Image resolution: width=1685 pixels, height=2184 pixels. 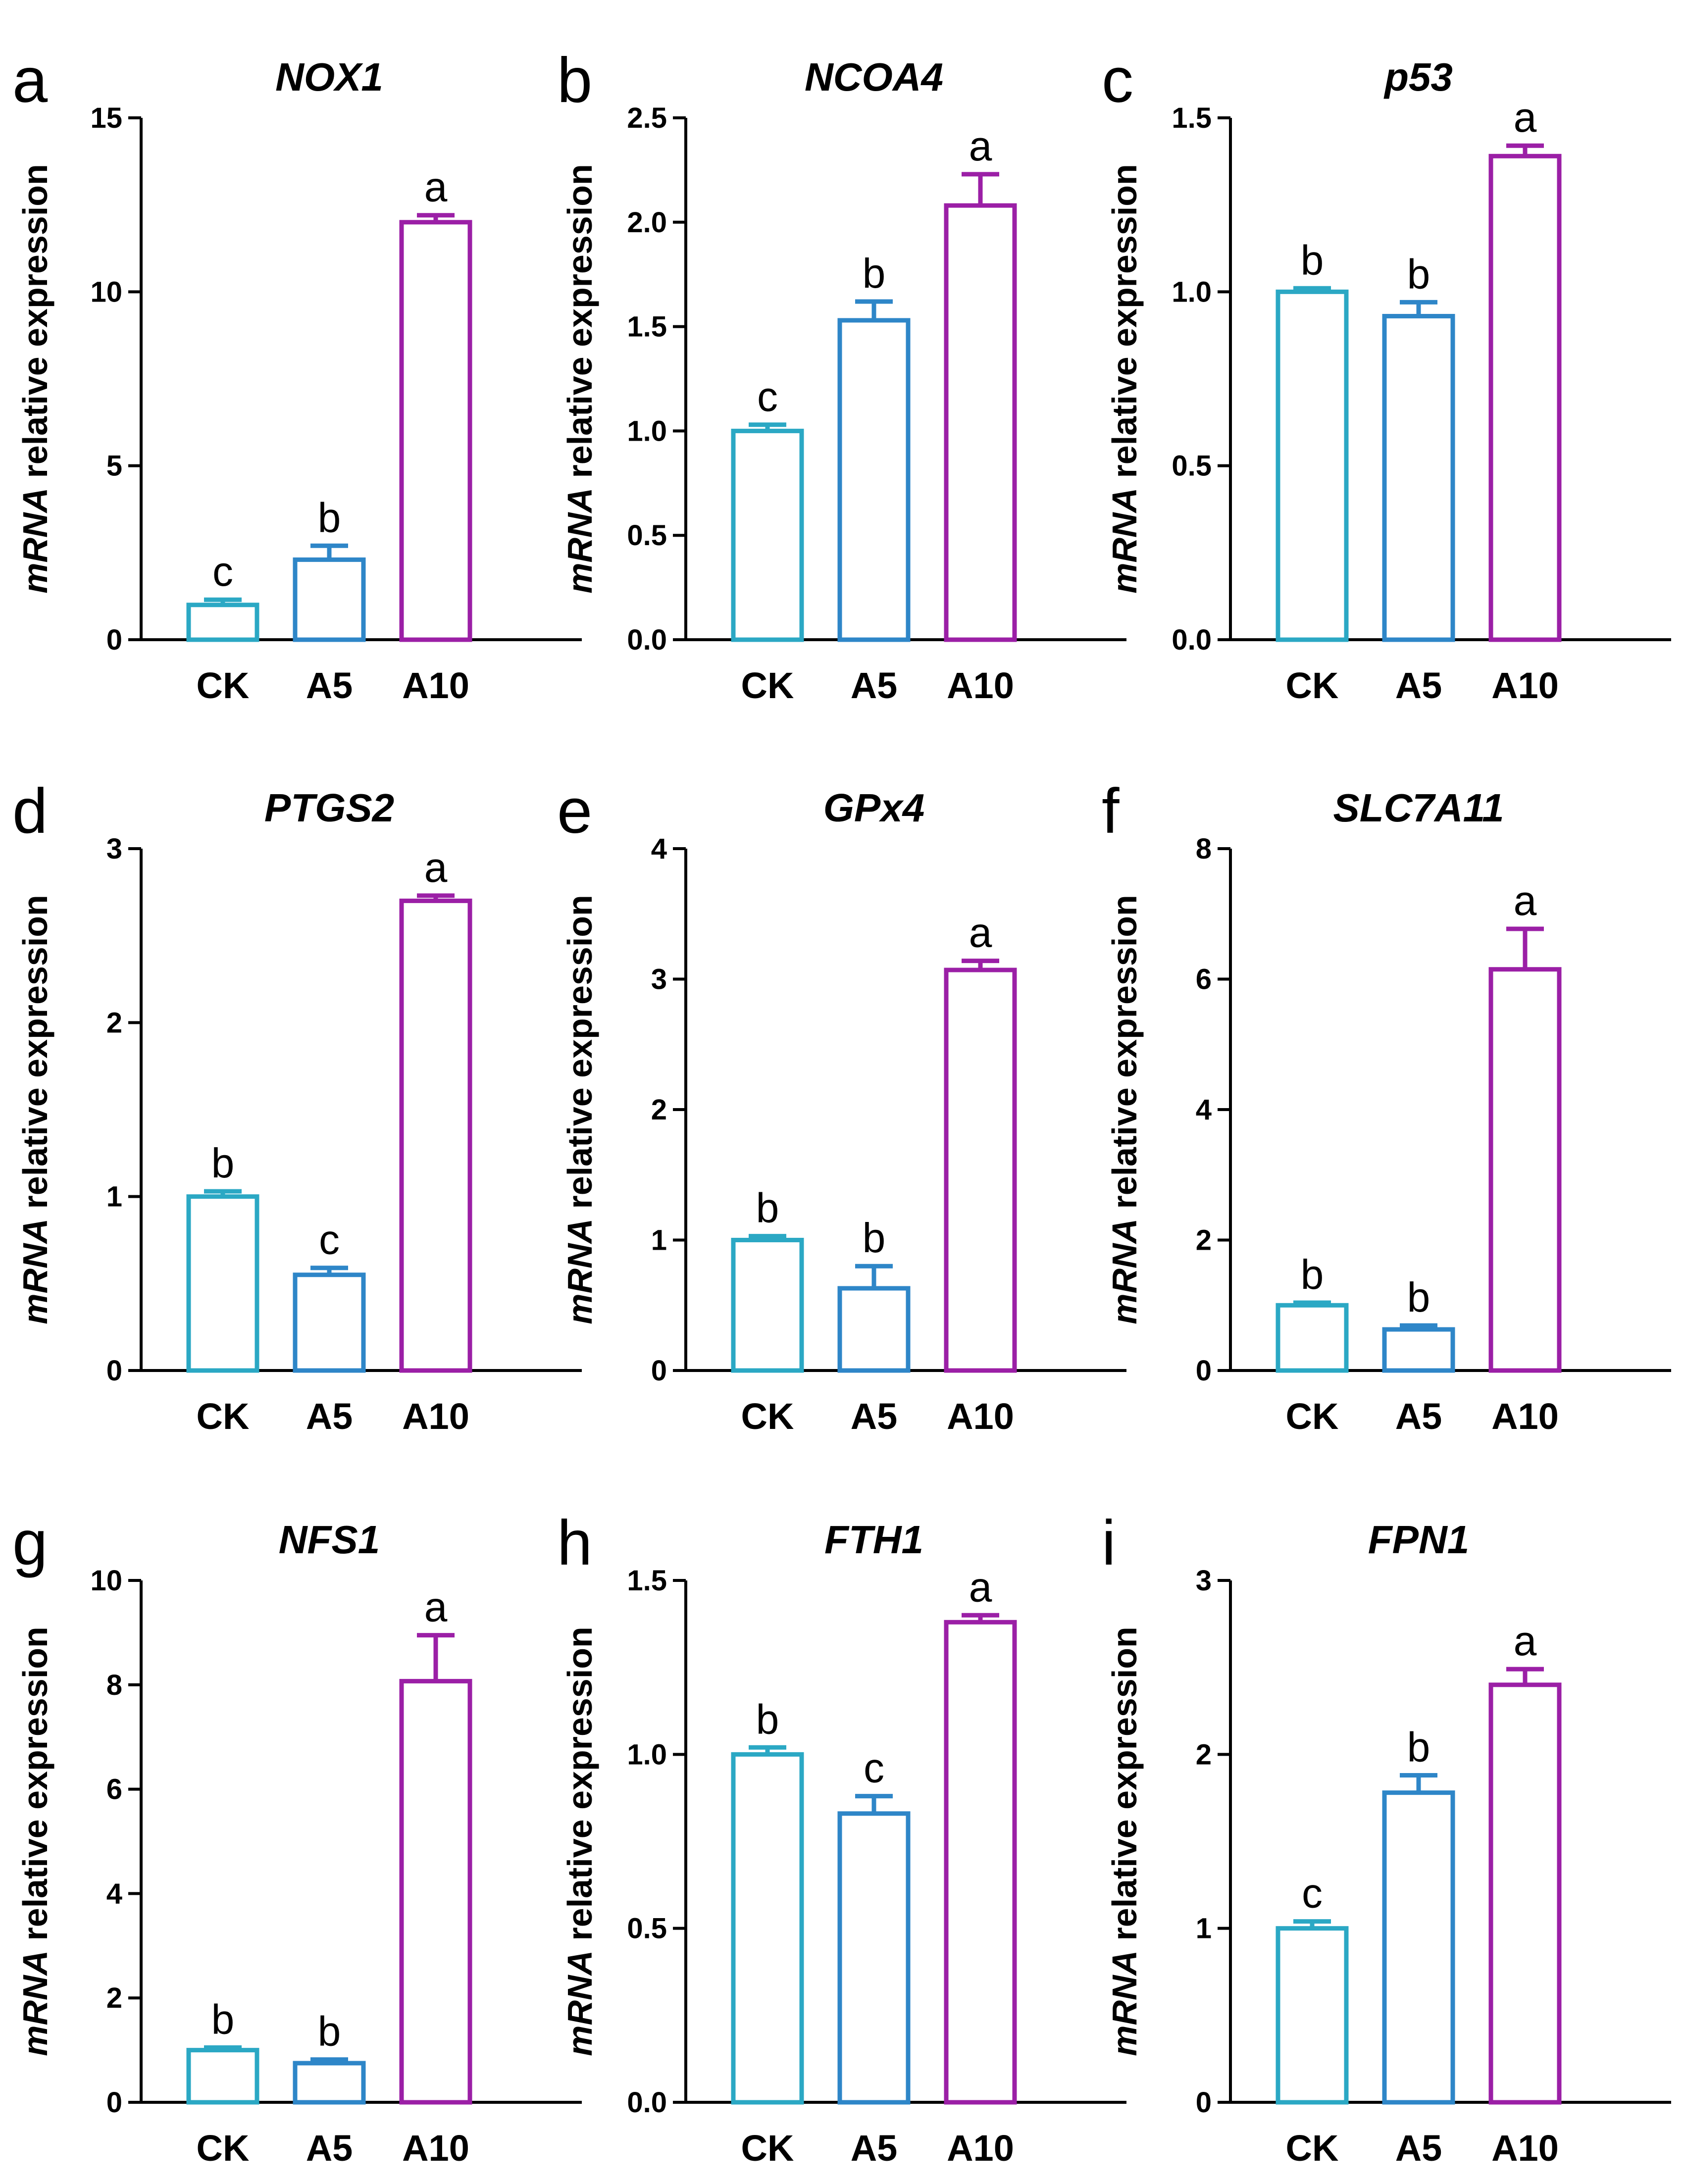 What do you see at coordinates (329, 808) in the screenshot?
I see `chart-title: PTGS2` at bounding box center [329, 808].